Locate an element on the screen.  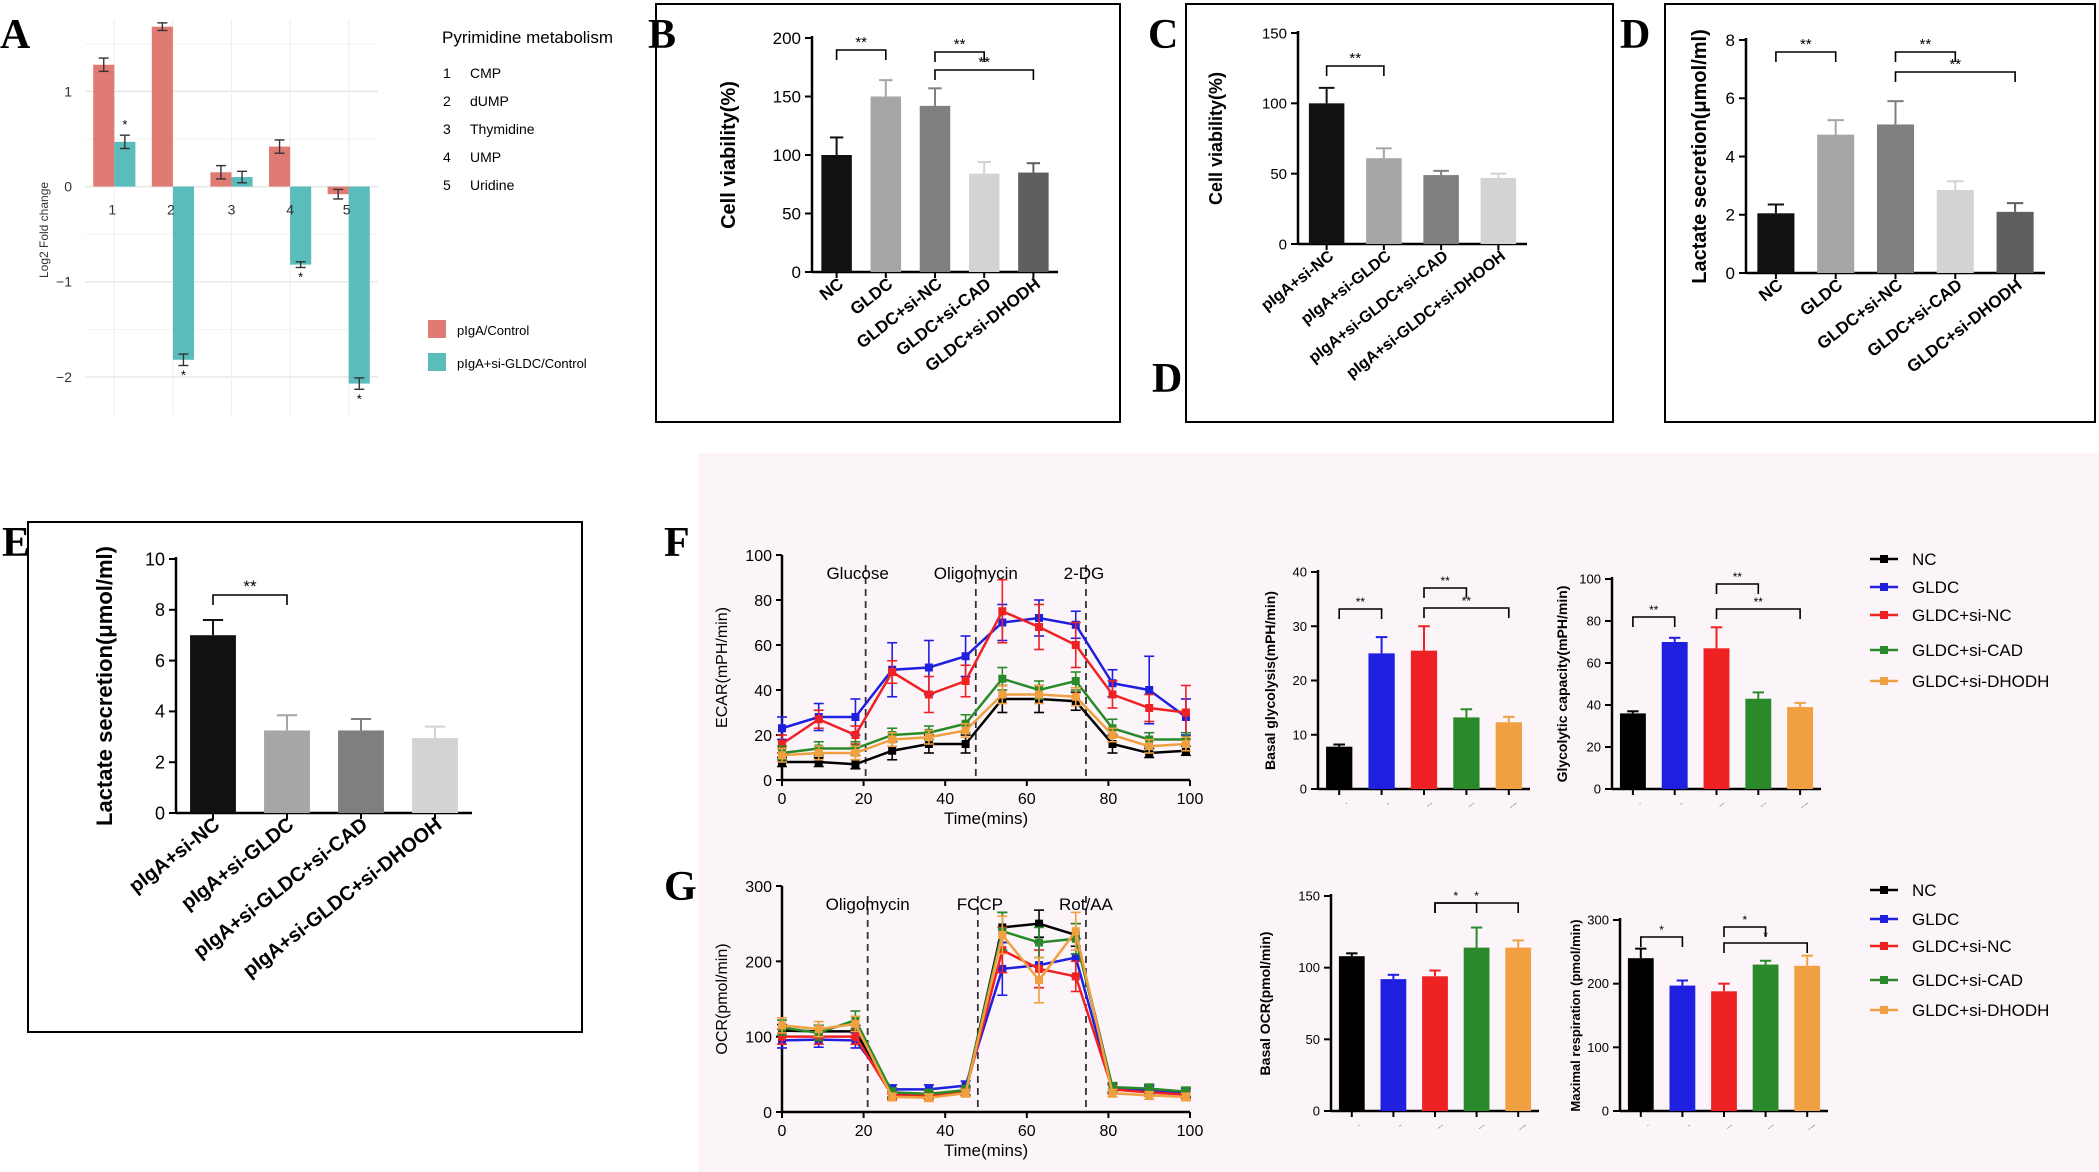
bar-piga-si-nc is located at coordinates (213, 724).